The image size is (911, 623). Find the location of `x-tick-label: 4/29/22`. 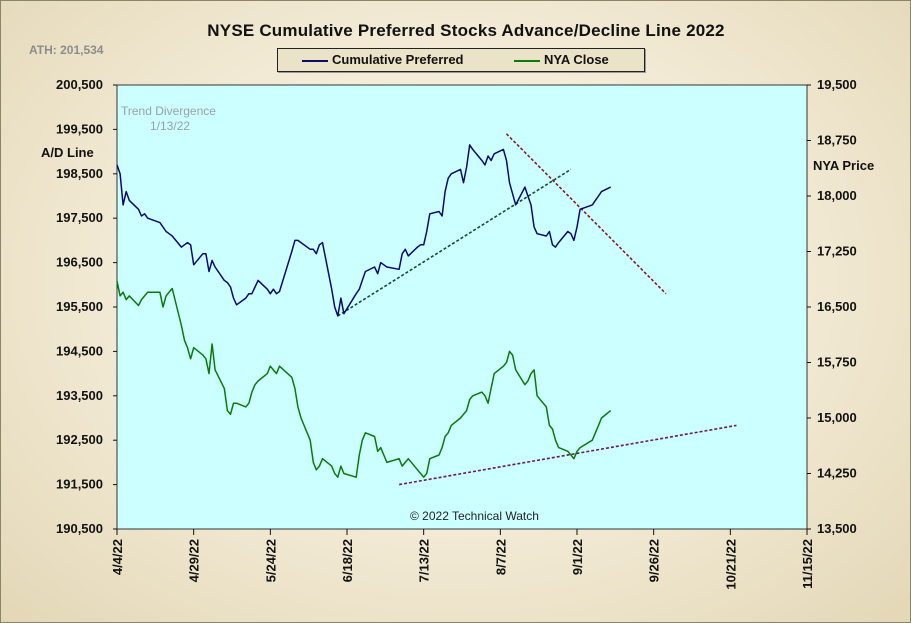

x-tick-label: 4/29/22 is located at coordinates (194, 560).